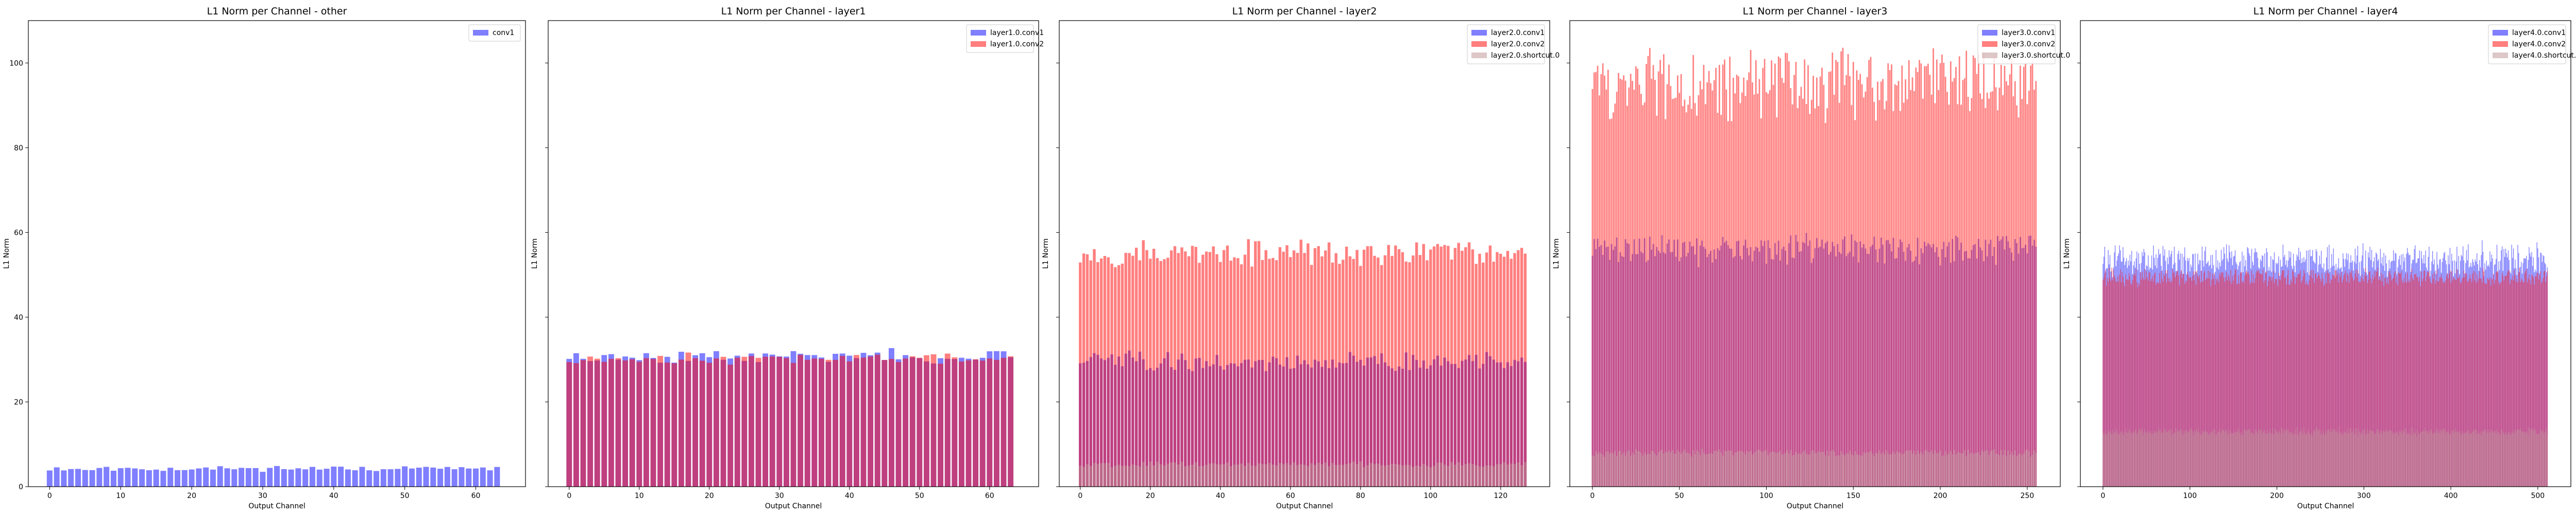 Image resolution: width=2576 pixels, height=515 pixels. Describe the element at coordinates (2538, 496) in the screenshot. I see `x-tick-label: 500` at that location.